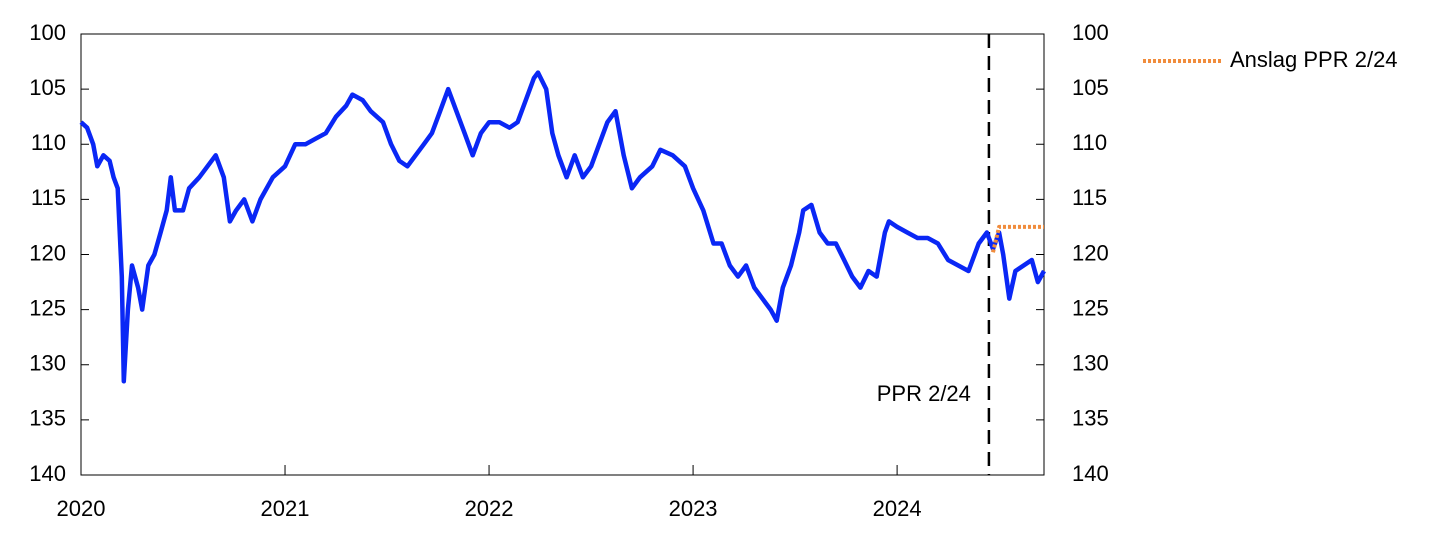  What do you see at coordinates (285, 508) in the screenshot?
I see `x-tick-label: 2021` at bounding box center [285, 508].